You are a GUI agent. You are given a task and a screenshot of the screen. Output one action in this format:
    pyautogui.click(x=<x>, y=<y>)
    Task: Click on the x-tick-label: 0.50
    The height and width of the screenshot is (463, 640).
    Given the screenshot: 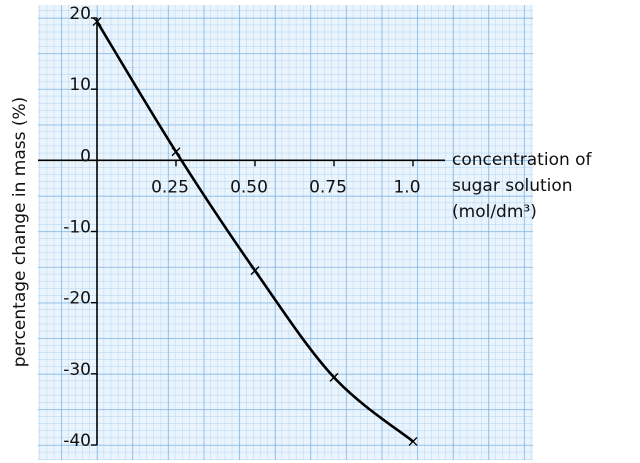 What is the action you would take?
    pyautogui.click(x=249, y=187)
    